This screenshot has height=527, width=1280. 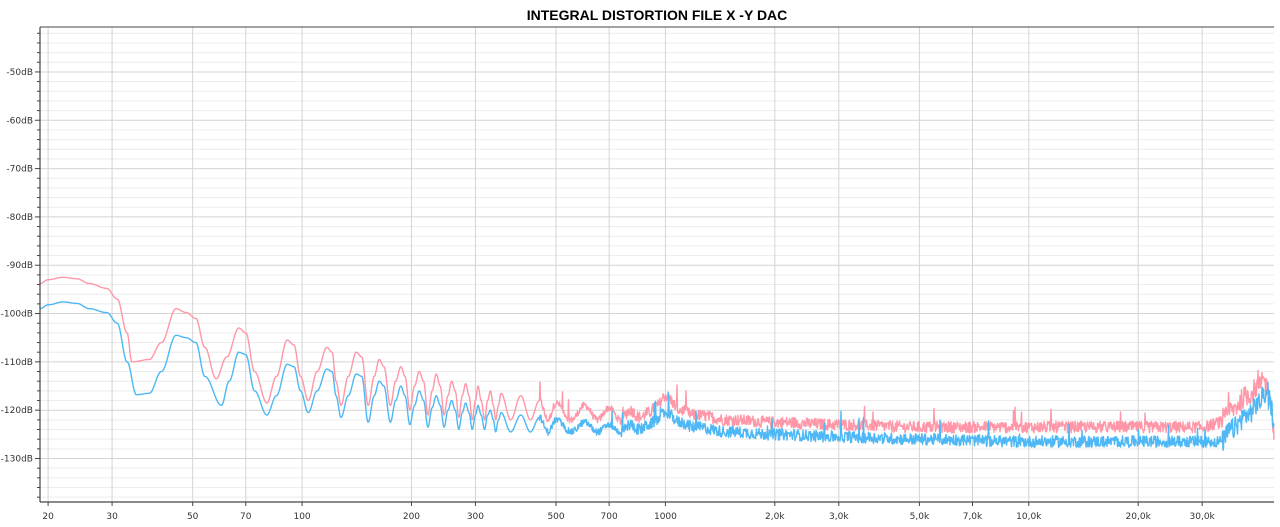 I want to click on x-tick-label: 200, so click(x=411, y=517).